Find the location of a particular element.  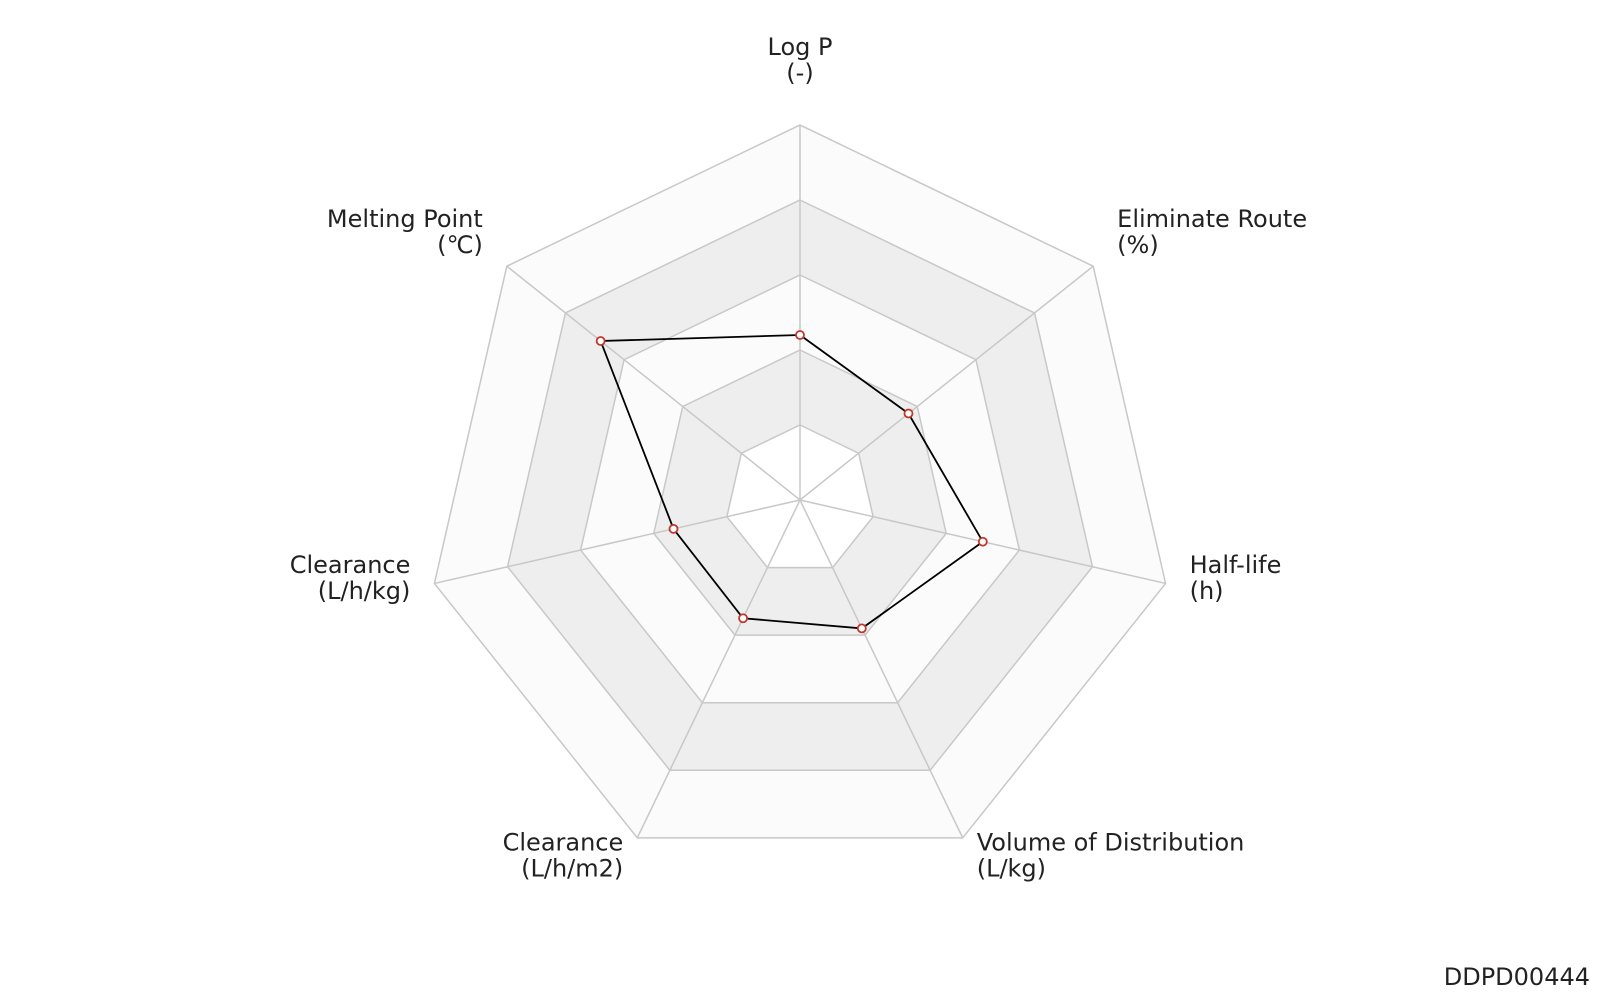

data-outline is located at coordinates (791, 482).